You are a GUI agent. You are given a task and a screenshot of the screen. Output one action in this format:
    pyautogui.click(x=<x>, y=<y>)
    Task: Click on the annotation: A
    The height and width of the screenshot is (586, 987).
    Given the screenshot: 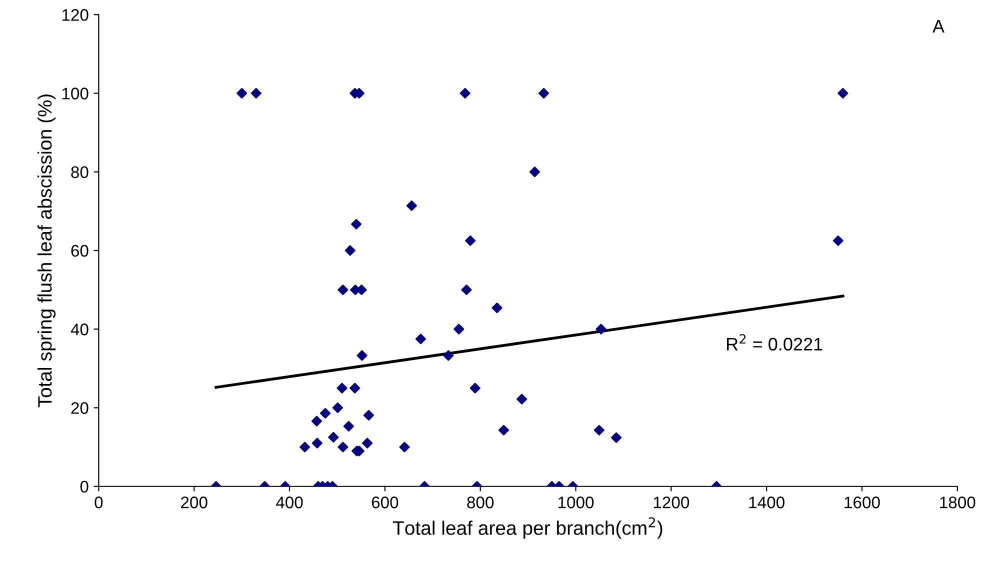 What is the action you would take?
    pyautogui.click(x=938, y=26)
    